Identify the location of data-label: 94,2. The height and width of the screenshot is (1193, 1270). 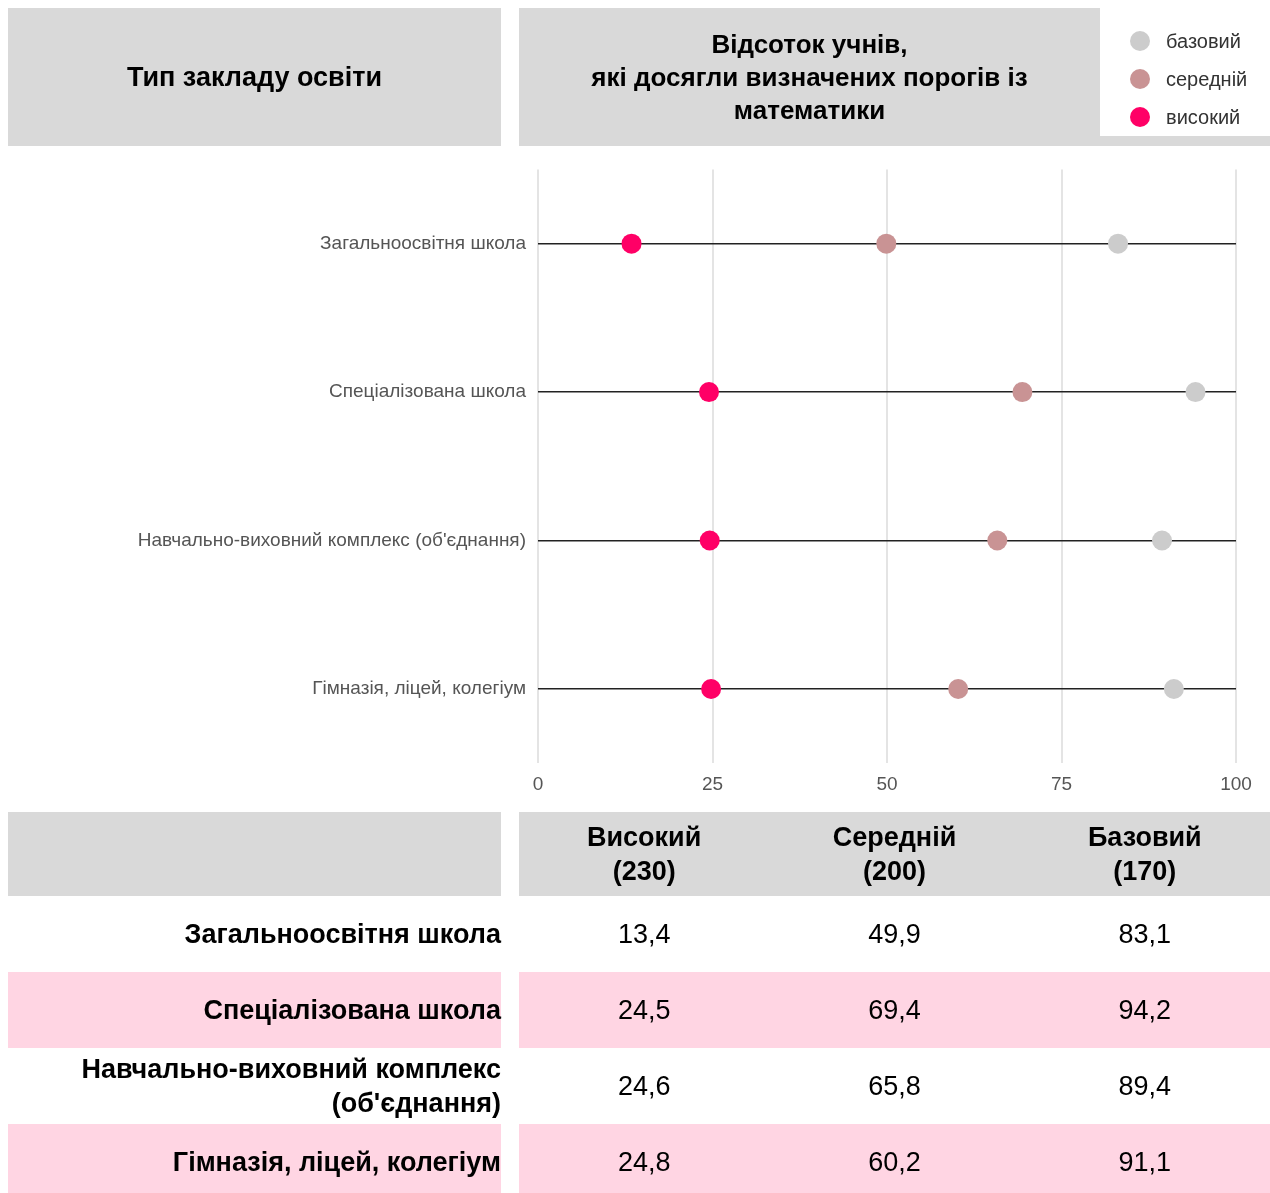
(1145, 1010).